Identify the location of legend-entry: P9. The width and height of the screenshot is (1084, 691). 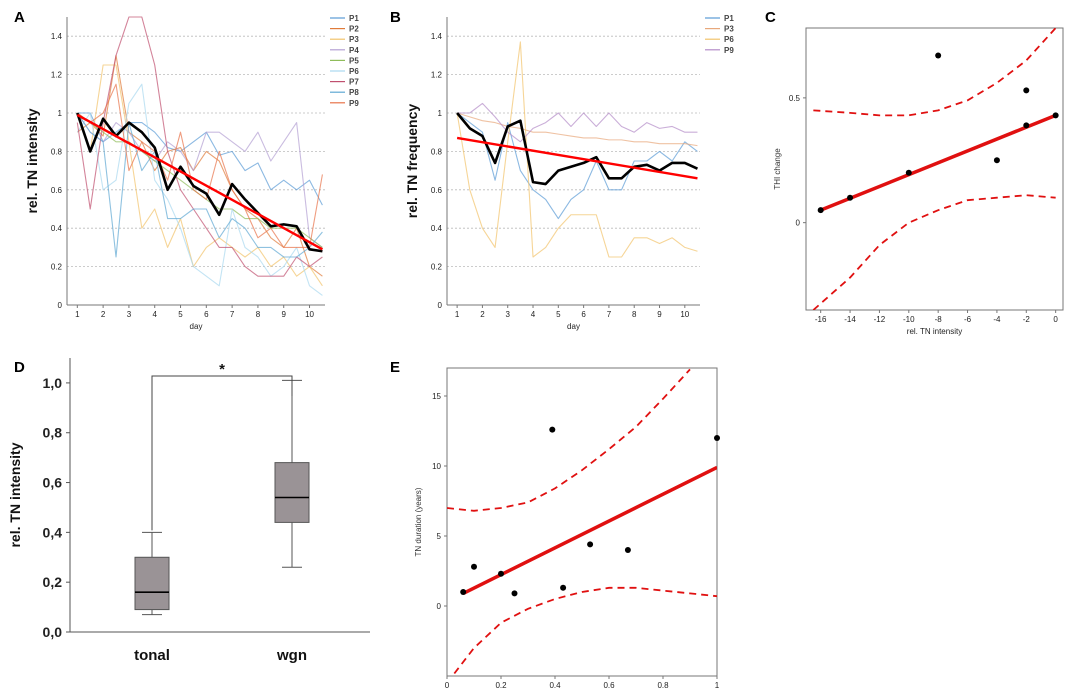
(729, 50).